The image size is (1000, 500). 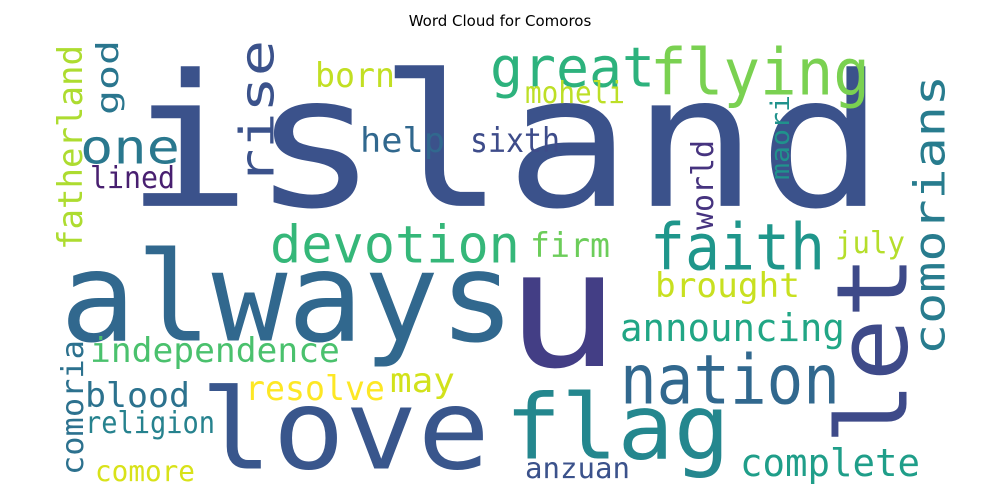 What do you see at coordinates (73, 407) in the screenshot?
I see `word-comoria: comoria` at bounding box center [73, 407].